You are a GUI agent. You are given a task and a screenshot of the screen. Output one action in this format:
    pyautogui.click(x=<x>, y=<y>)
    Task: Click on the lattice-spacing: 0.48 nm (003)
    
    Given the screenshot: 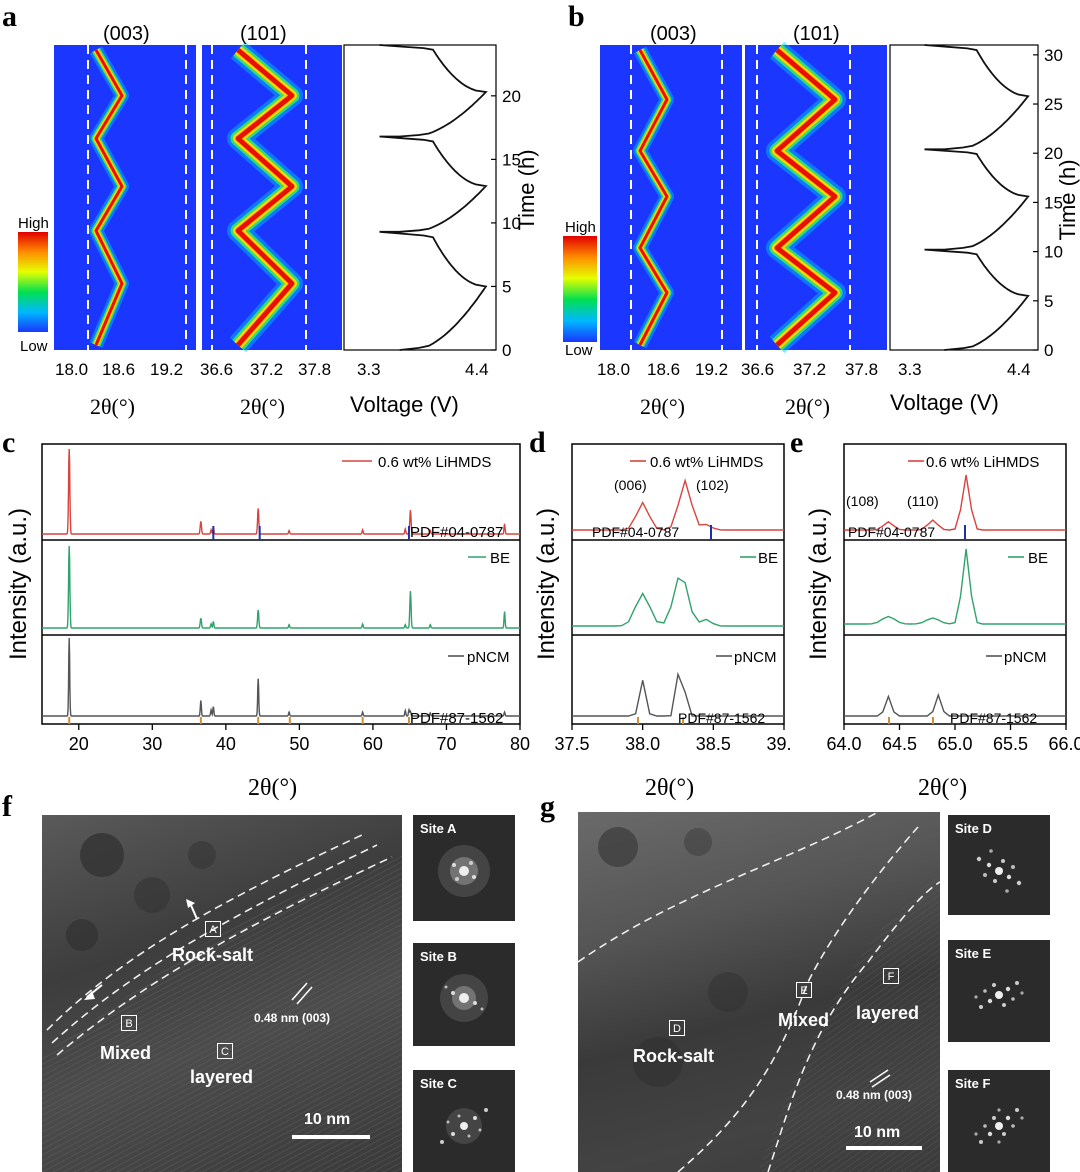 What is the action you would take?
    pyautogui.click(x=874, y=1095)
    